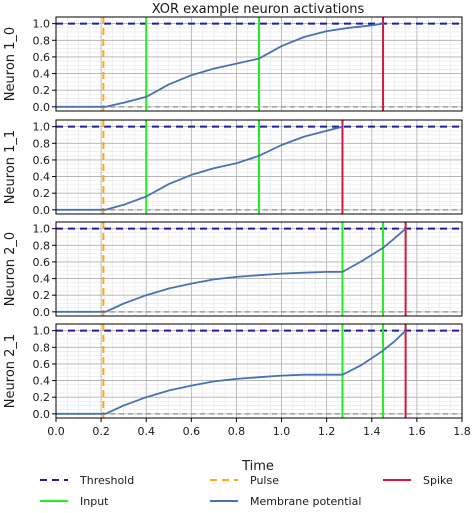 This screenshot has height=513, width=474. I want to click on x-tick-label: 0.2, so click(101, 431).